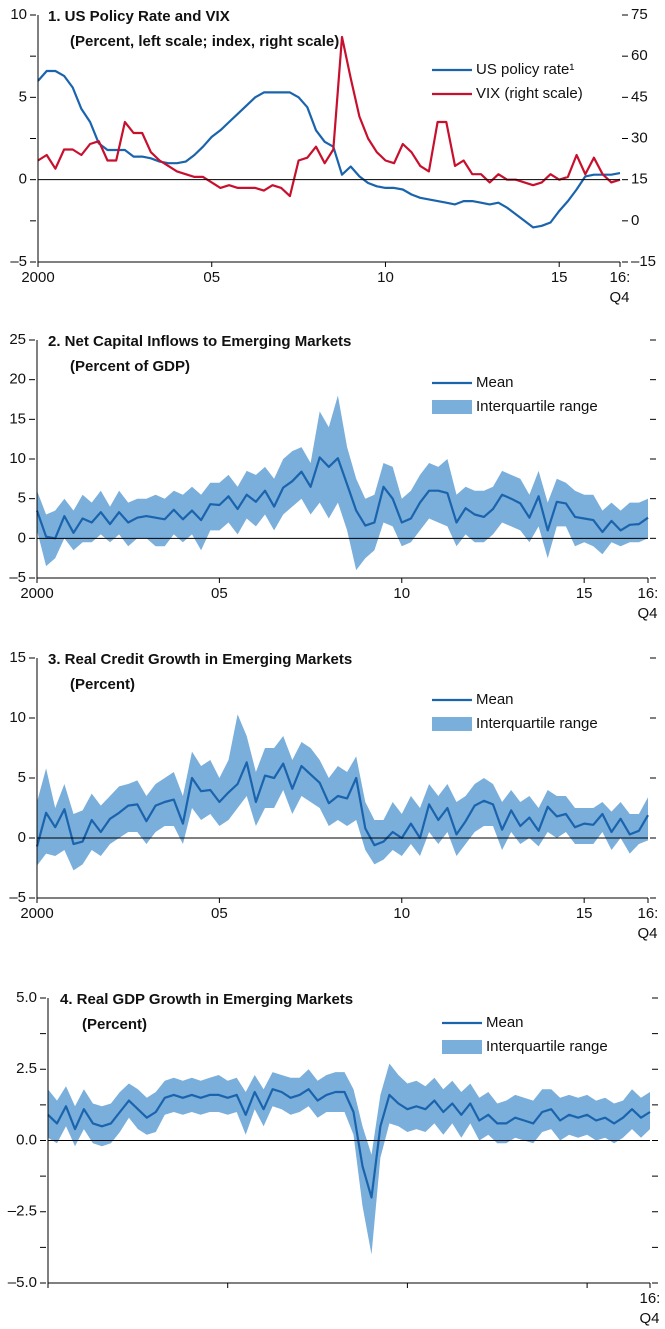 Image resolution: width=665 pixels, height=1329 pixels. Describe the element at coordinates (17, 379) in the screenshot. I see `y-tick-label: 20` at that location.